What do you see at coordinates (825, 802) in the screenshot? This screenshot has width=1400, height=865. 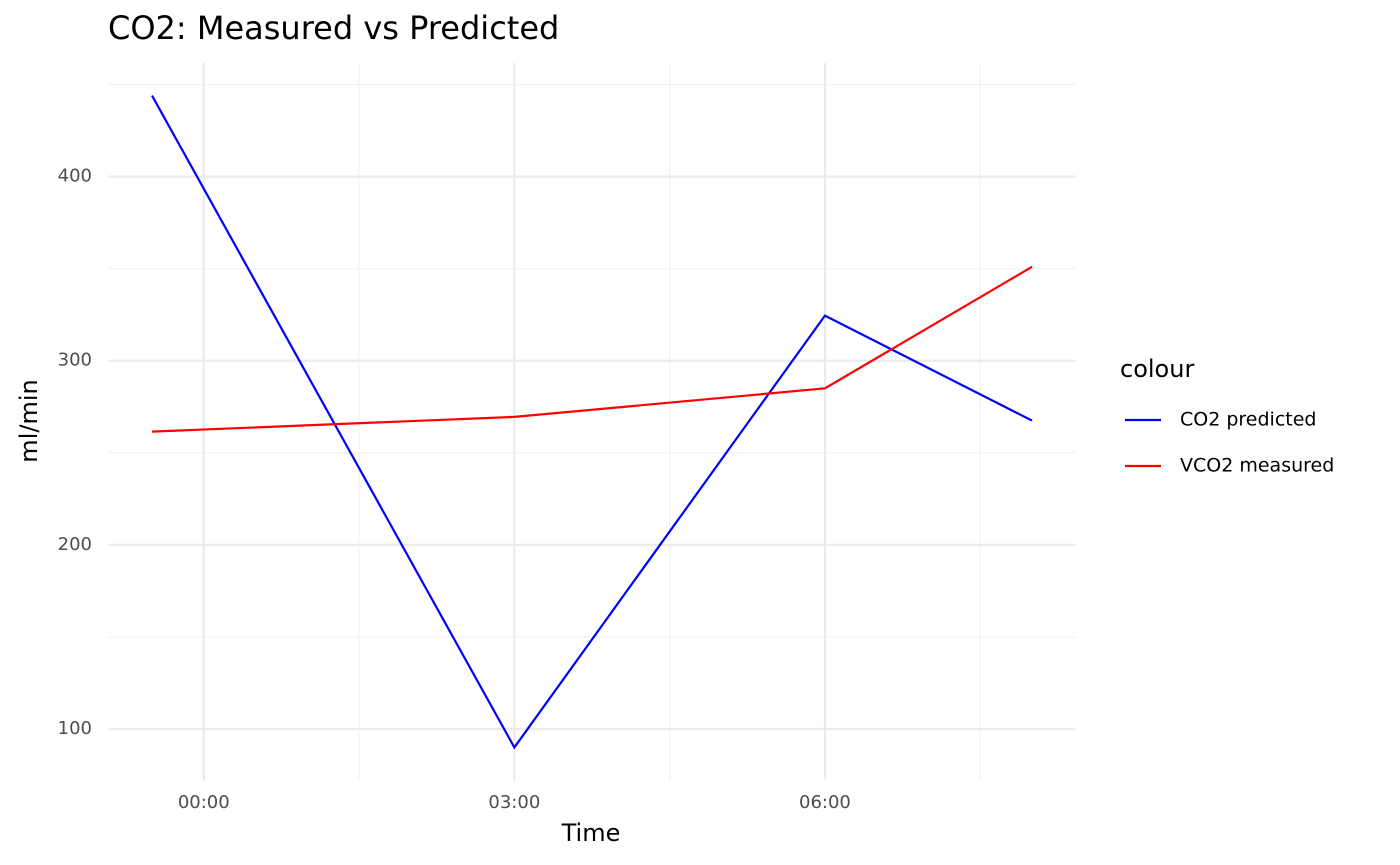 I see `x-tick-label: 06:00` at bounding box center [825, 802].